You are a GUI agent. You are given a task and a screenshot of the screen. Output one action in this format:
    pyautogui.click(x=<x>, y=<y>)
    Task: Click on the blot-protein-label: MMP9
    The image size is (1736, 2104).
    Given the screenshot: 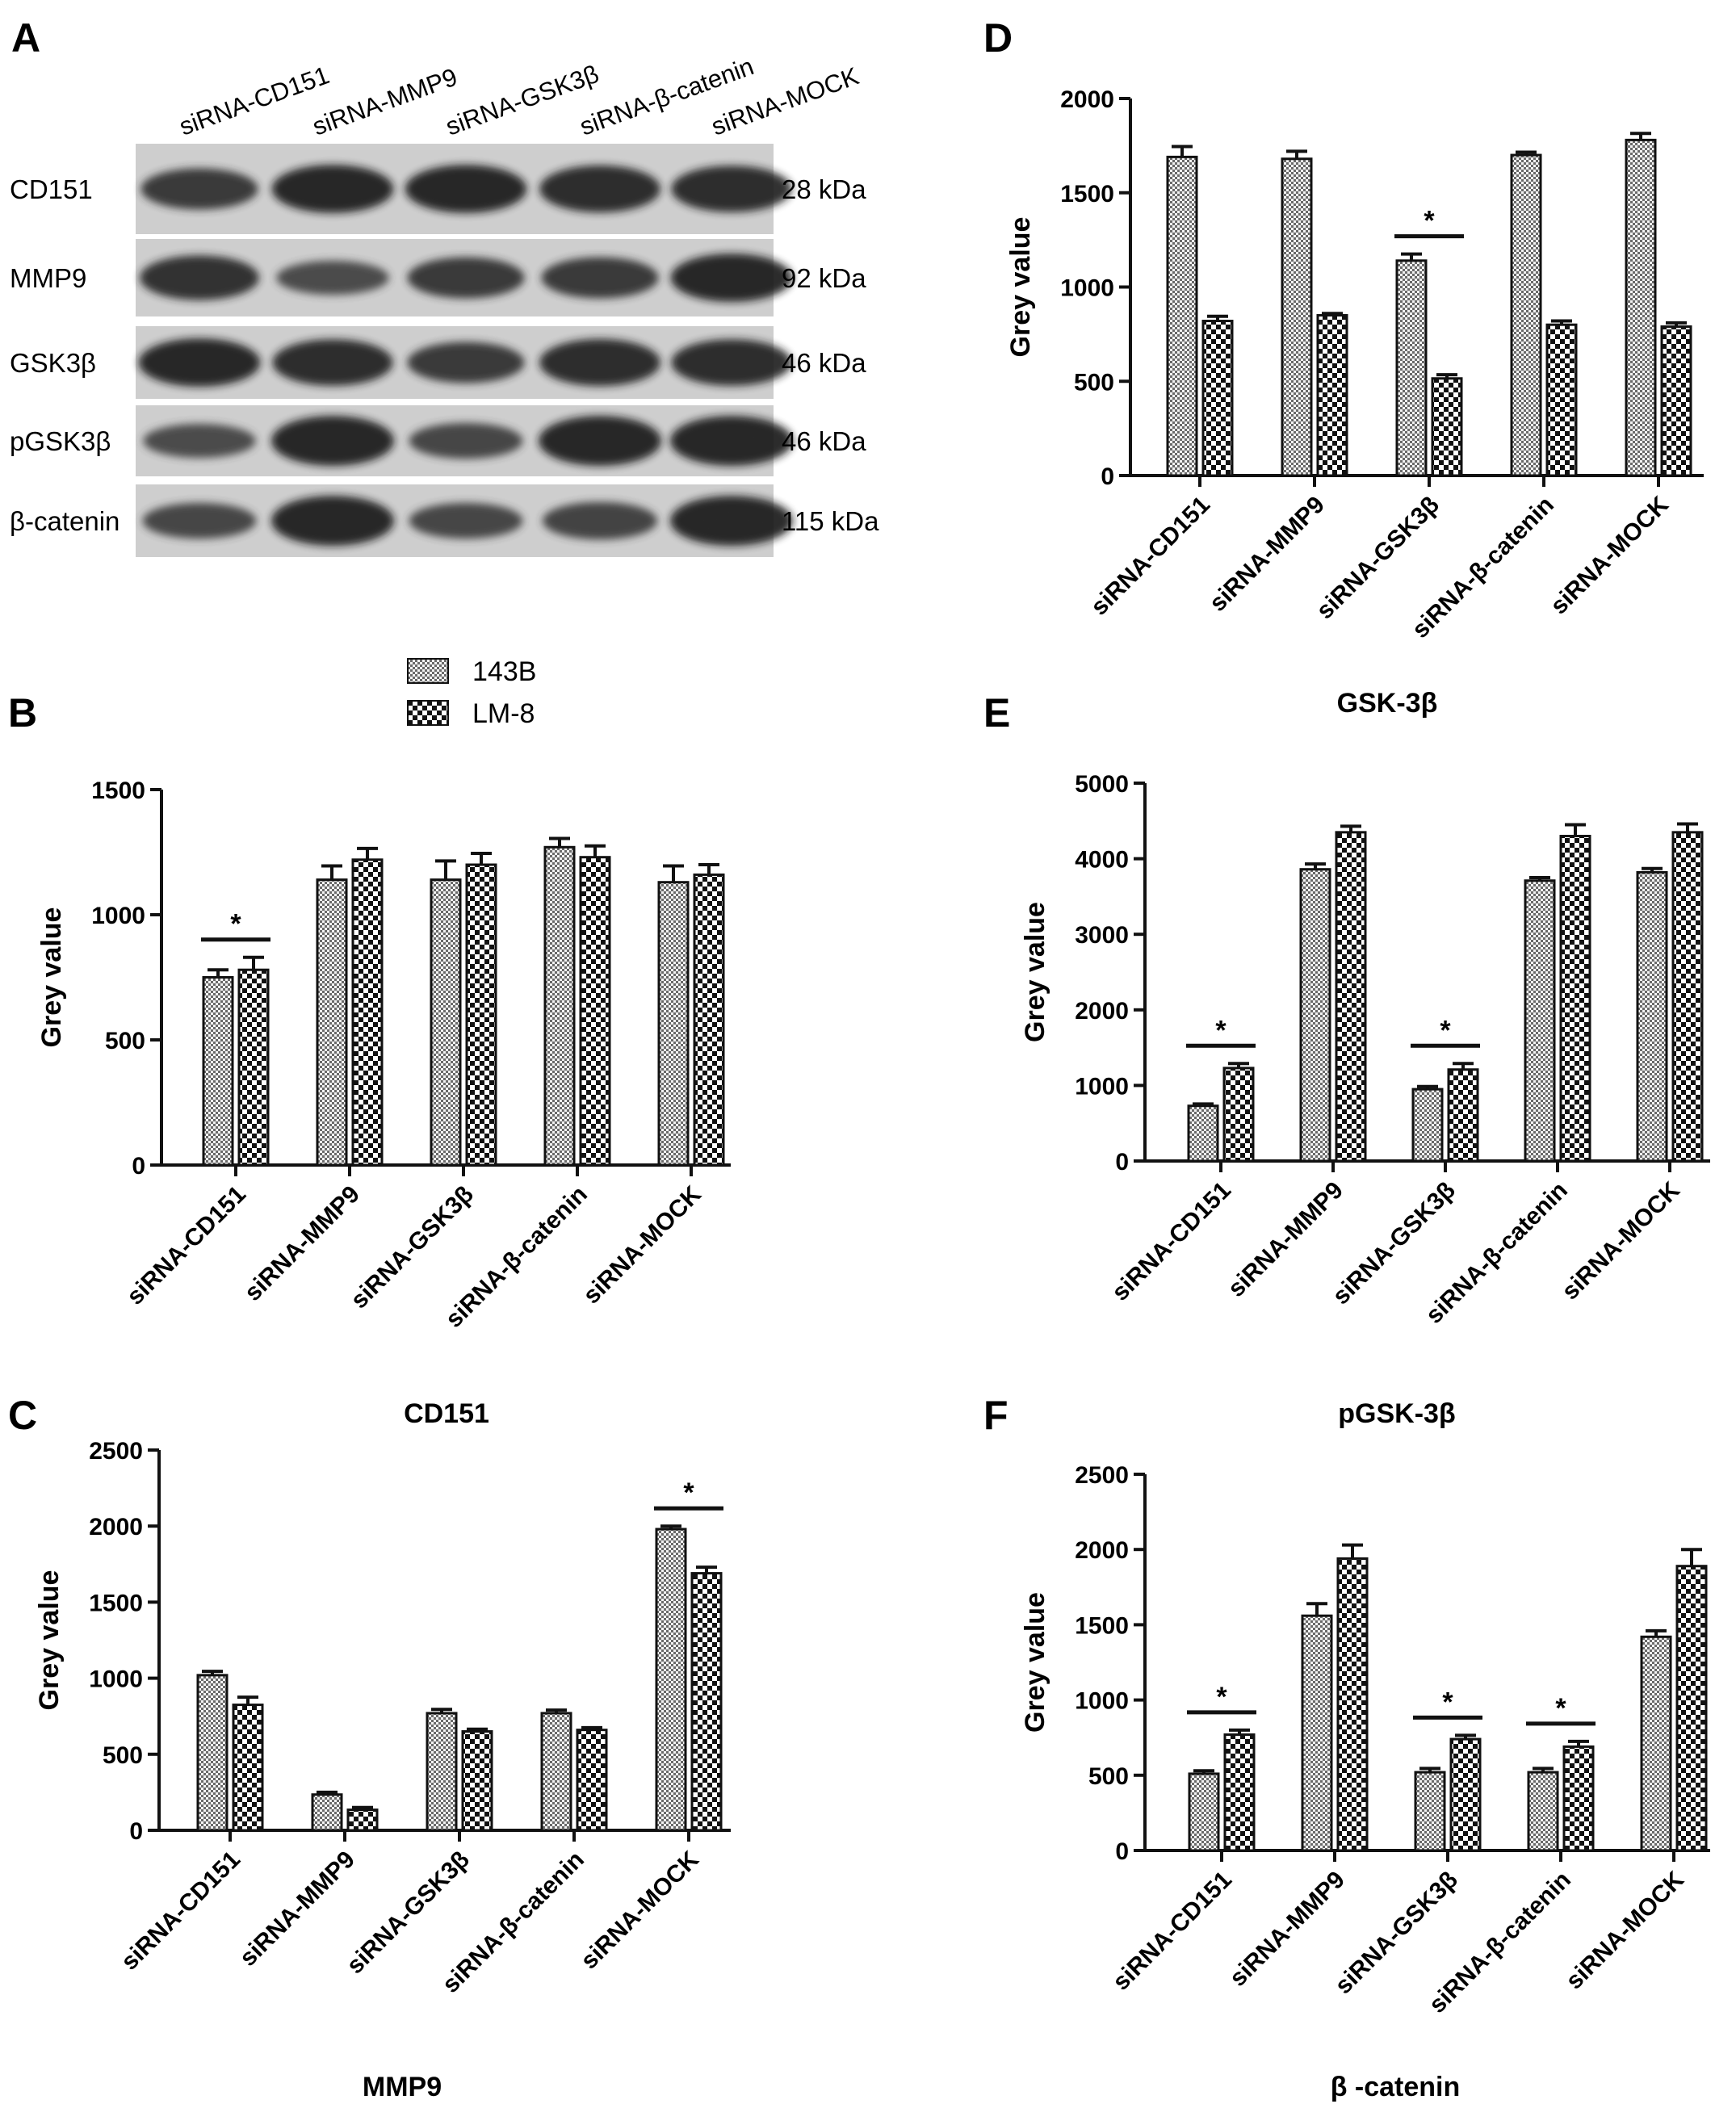 What is the action you would take?
    pyautogui.click(x=48, y=278)
    